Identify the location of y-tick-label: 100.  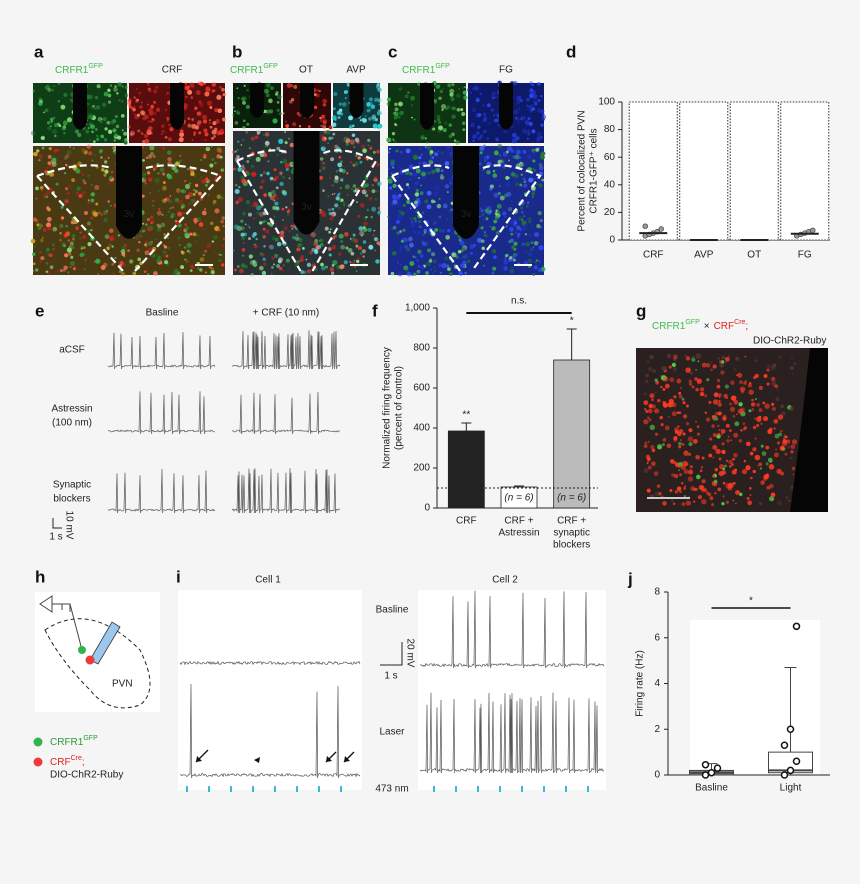
(606, 102).